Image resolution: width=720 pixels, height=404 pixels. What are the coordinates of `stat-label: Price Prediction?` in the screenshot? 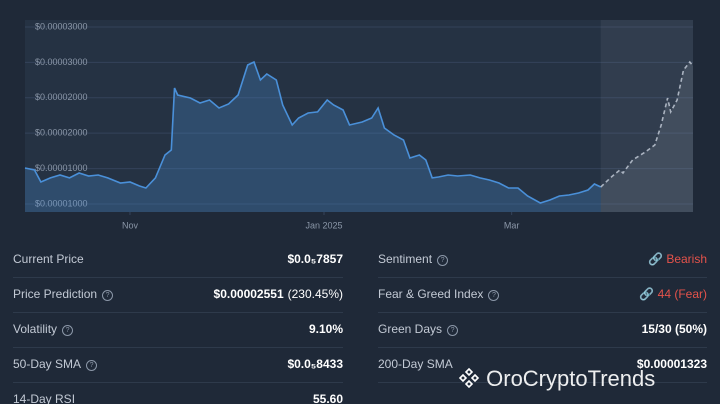 It's located at (63, 294).